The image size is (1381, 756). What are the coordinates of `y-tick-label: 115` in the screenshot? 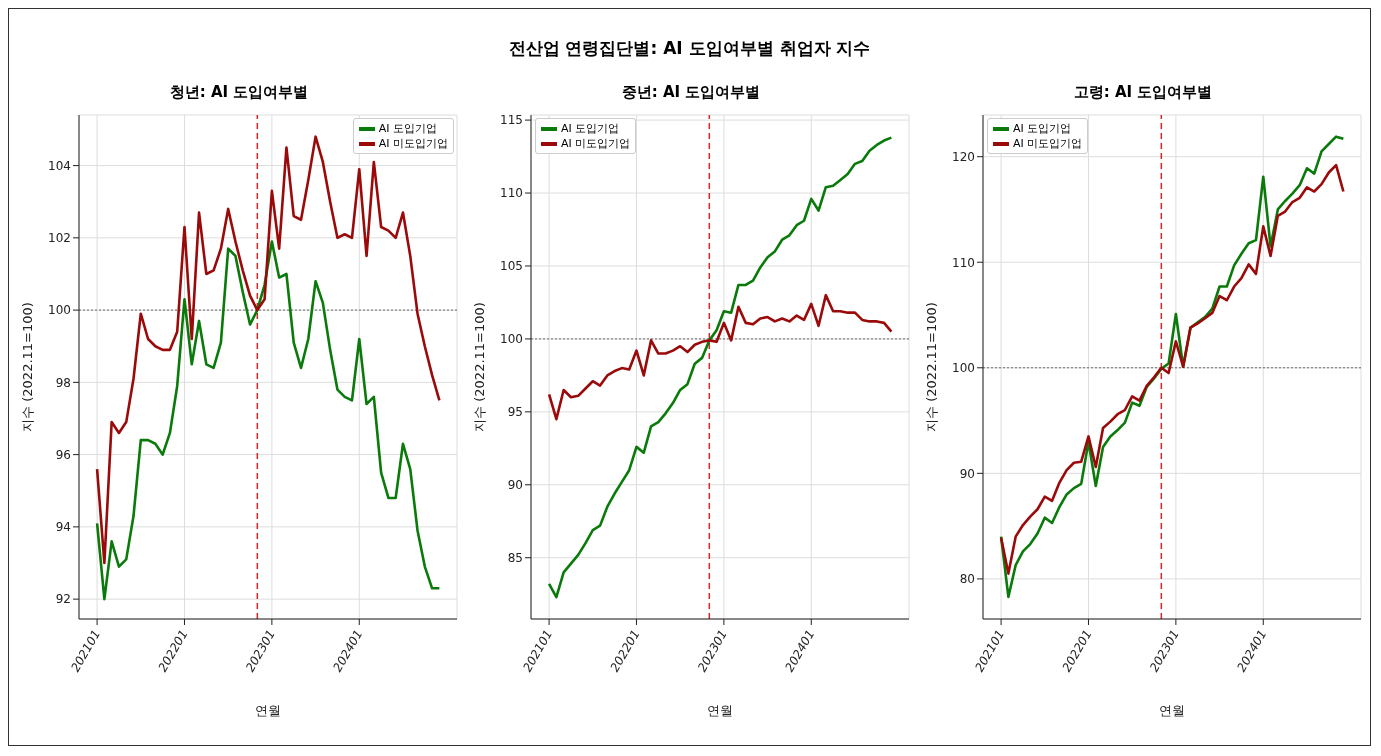 It's located at (511, 120).